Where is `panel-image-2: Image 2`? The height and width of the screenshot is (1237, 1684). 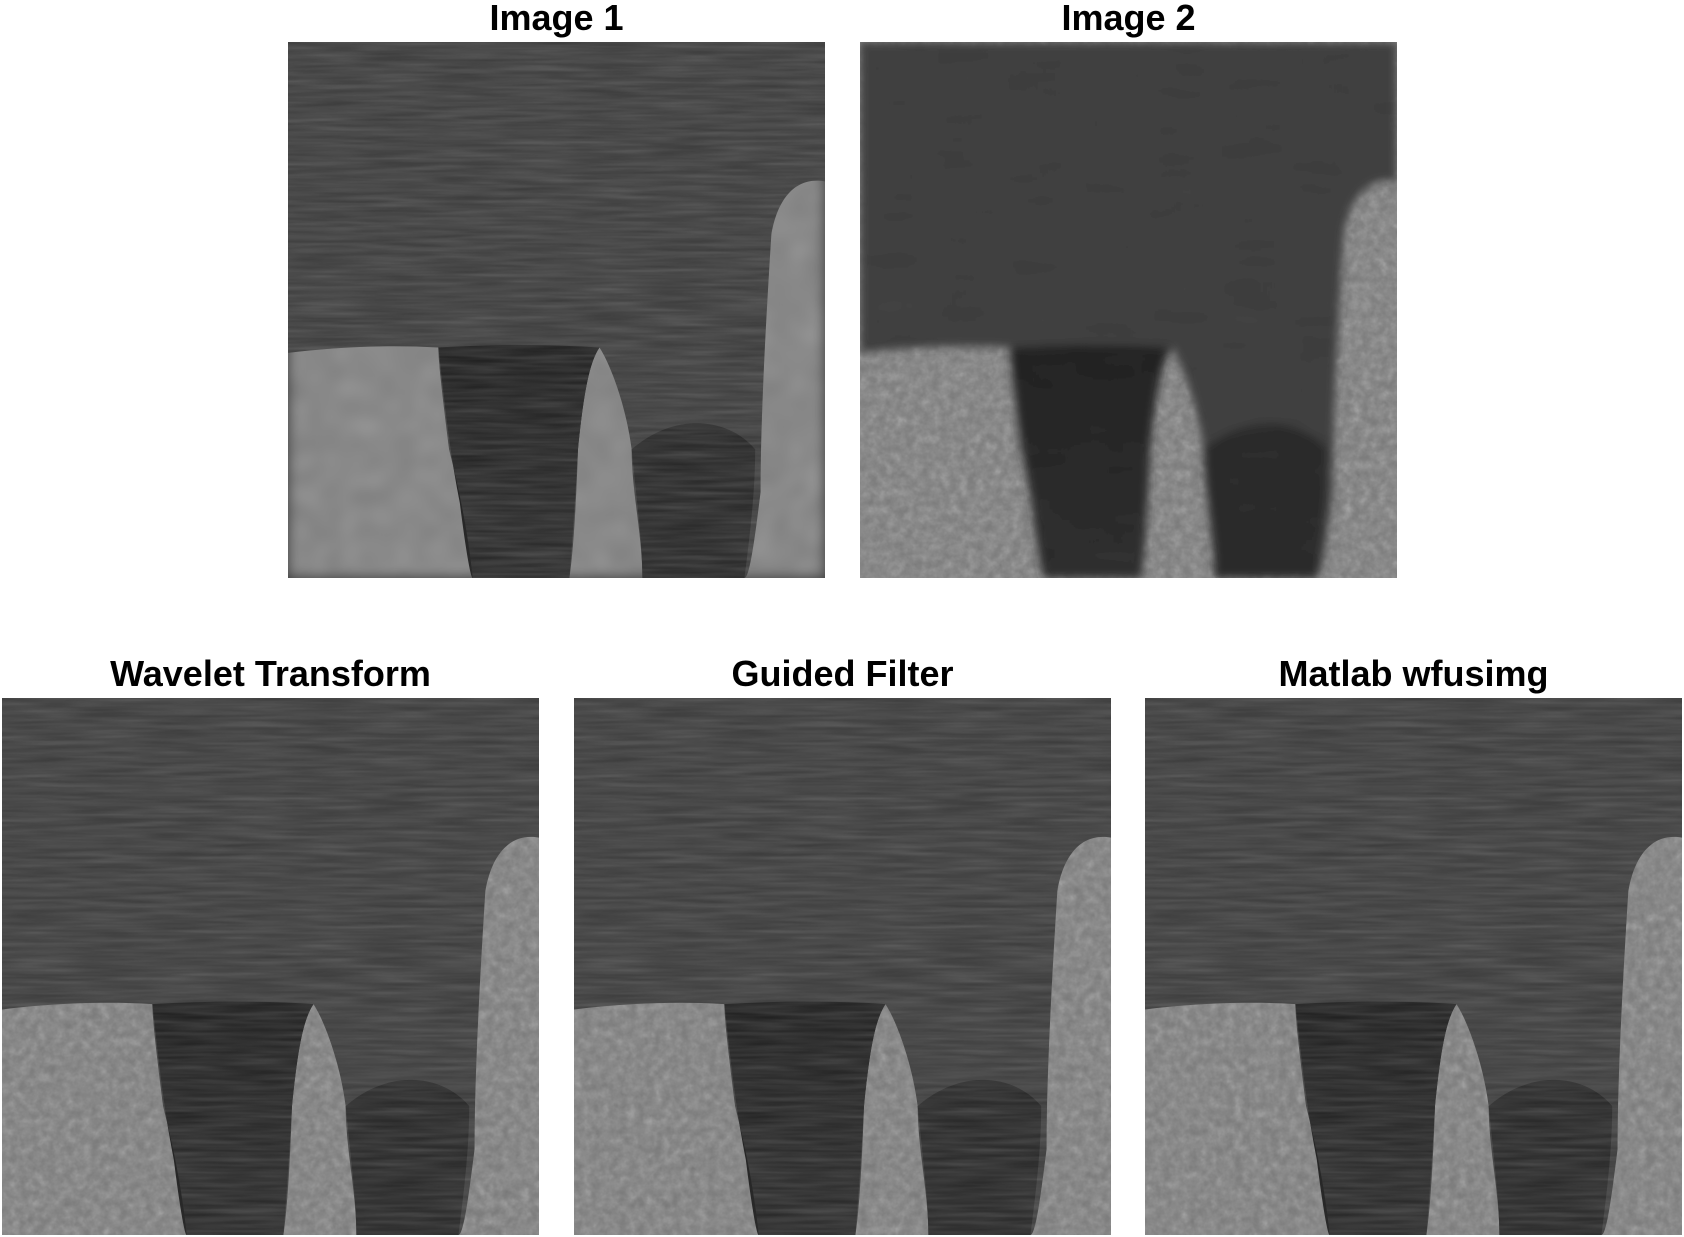 panel-image-2: Image 2 is located at coordinates (1128, 289).